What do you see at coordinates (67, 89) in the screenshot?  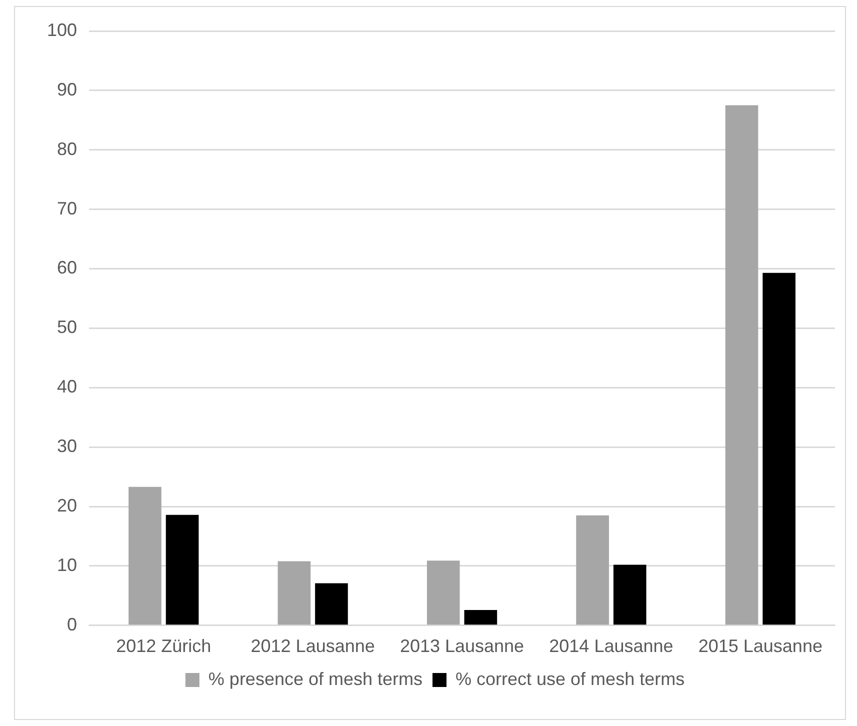 I see `y-tick-label: 90` at bounding box center [67, 89].